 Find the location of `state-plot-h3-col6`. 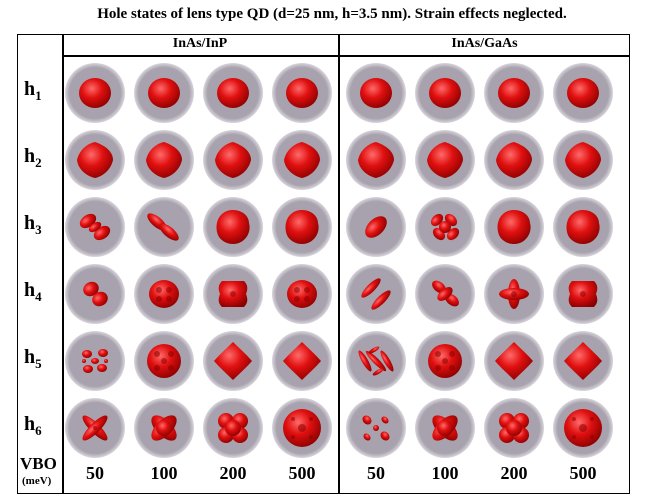

state-plot-h3-col6 is located at coordinates (445, 227).